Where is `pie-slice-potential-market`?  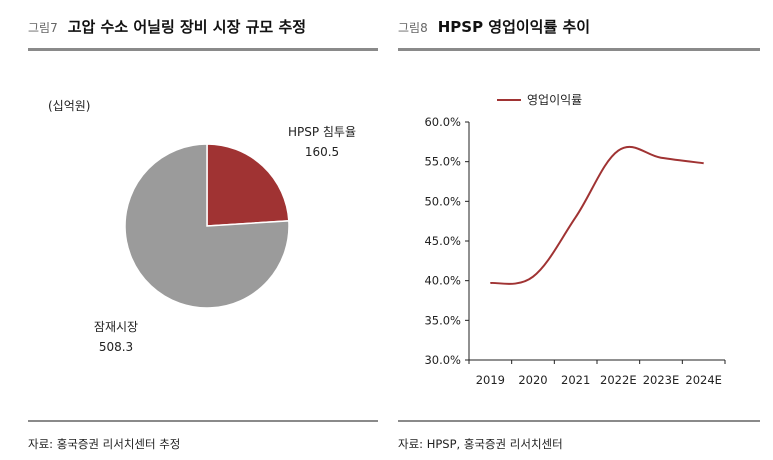 pie-slice-potential-market is located at coordinates (207, 226).